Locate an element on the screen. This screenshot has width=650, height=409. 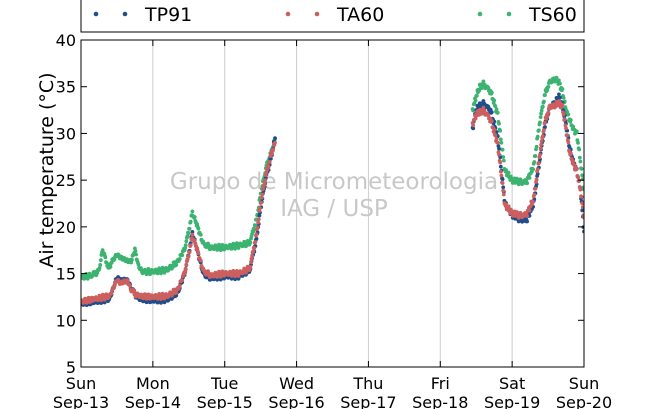
x-tick-label-day: Sat is located at coordinates (512, 383).